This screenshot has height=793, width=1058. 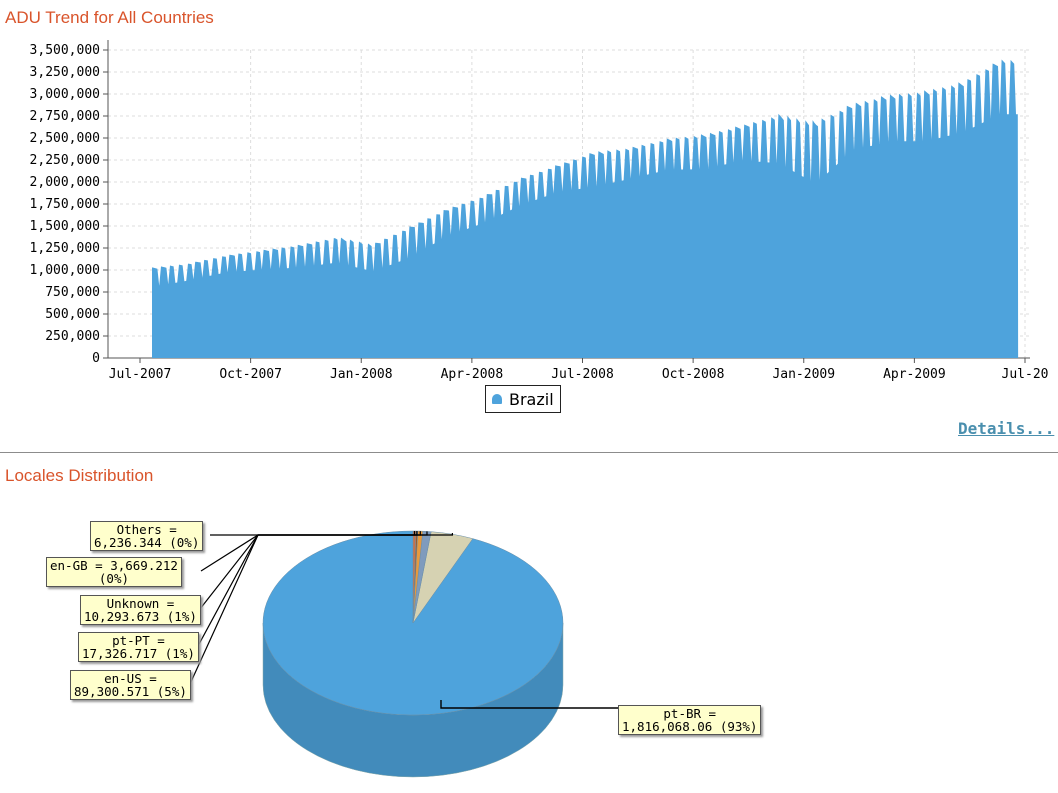 What do you see at coordinates (497, 399) in the screenshot?
I see `legend-swatch-brazil` at bounding box center [497, 399].